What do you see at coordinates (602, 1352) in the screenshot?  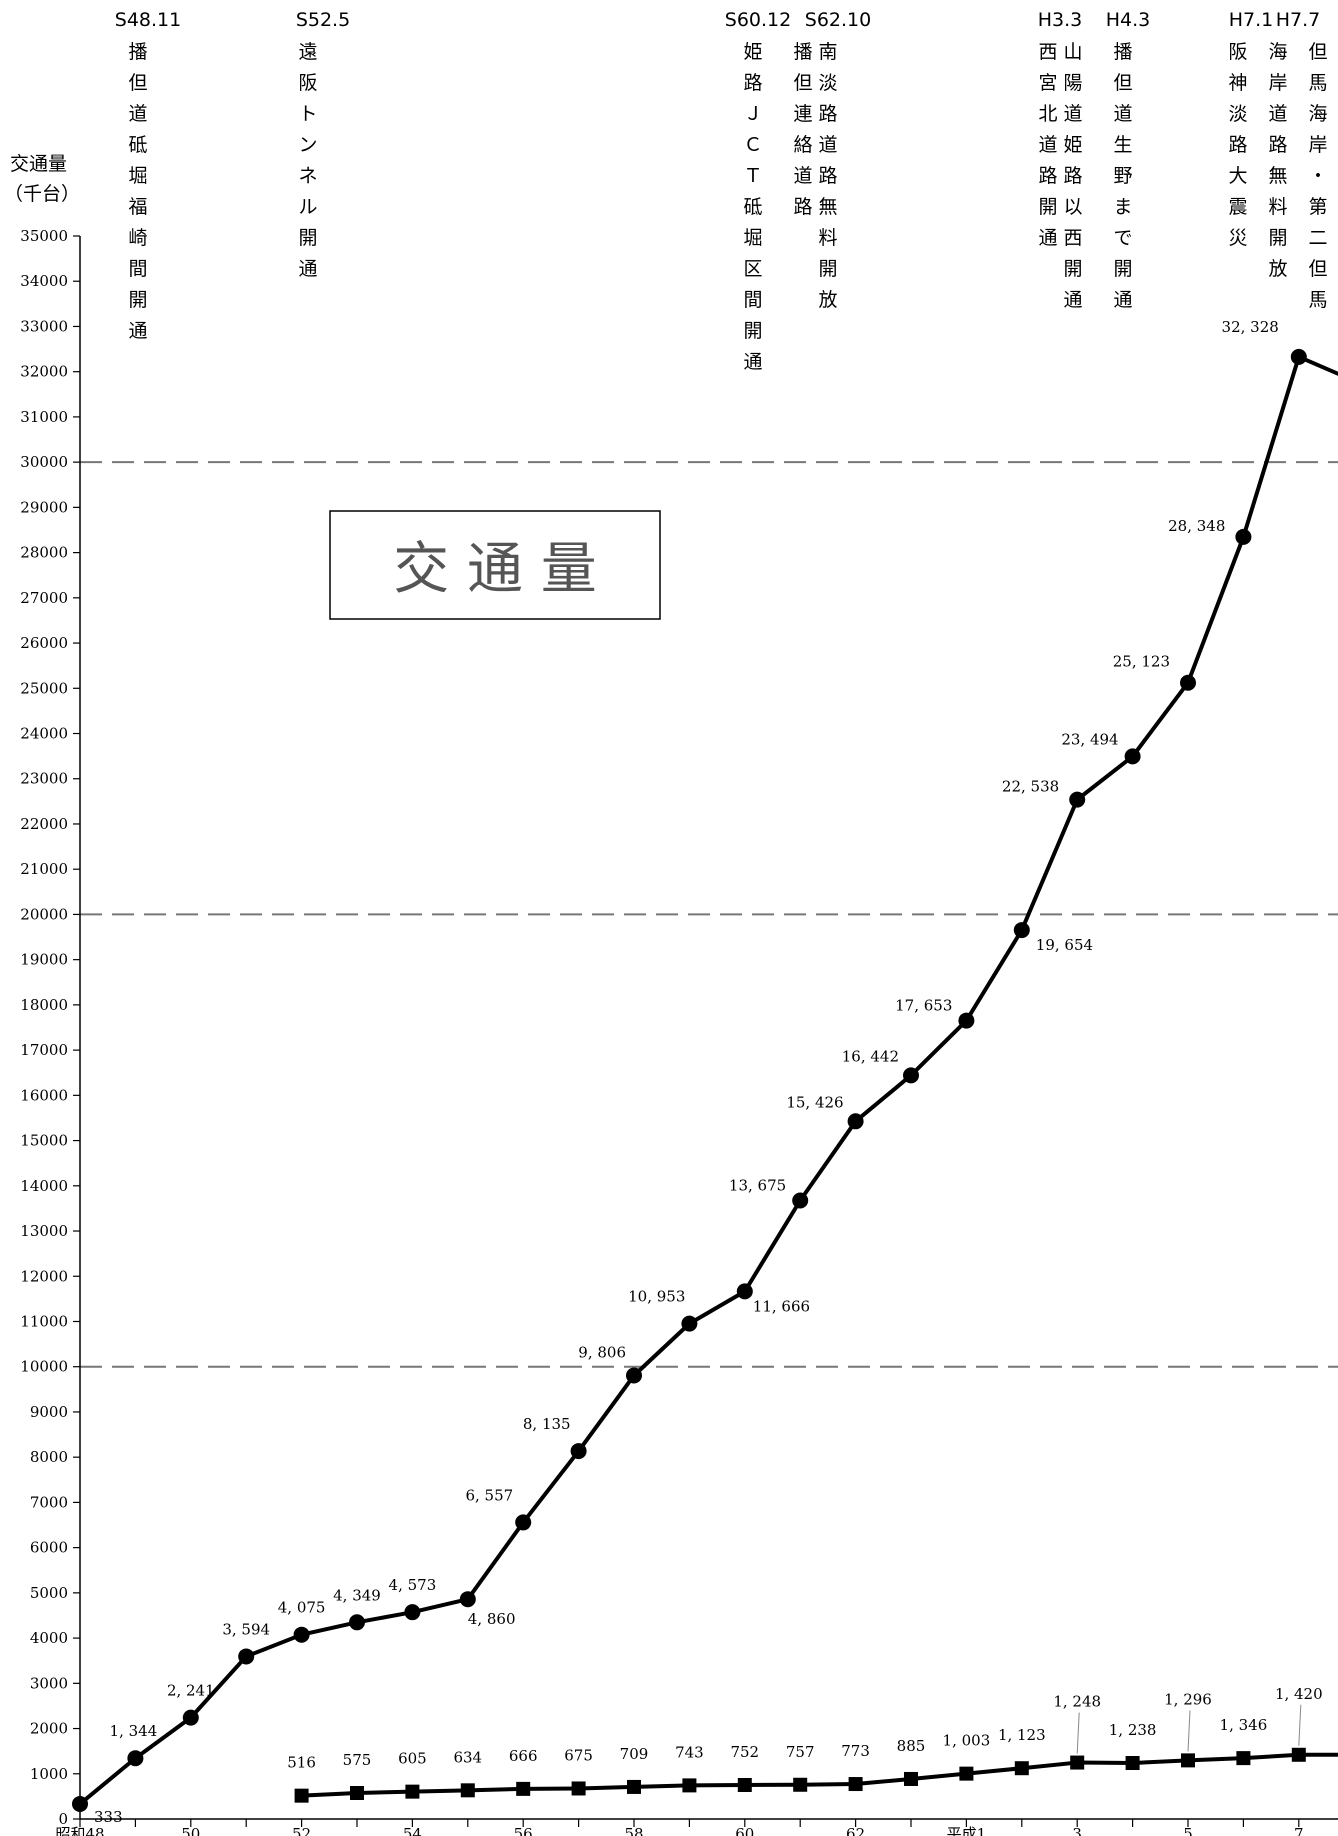 I see `data-label-total: 9, 806` at bounding box center [602, 1352].